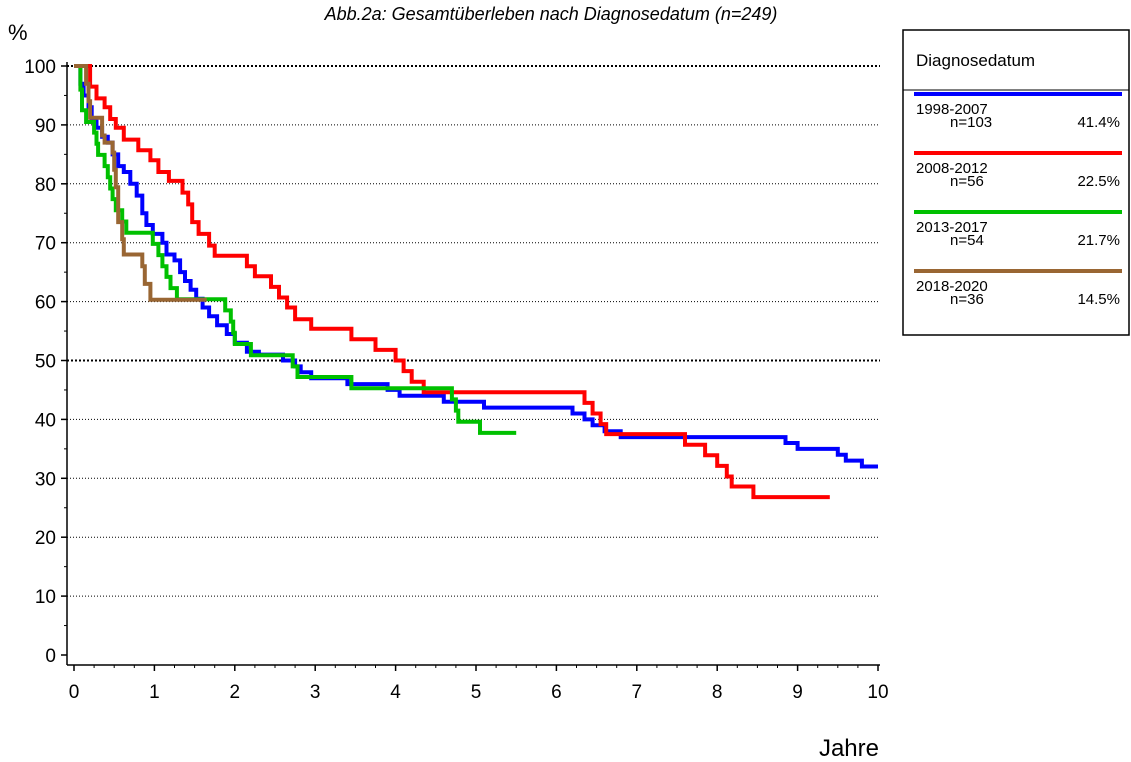 This screenshot has width=1131, height=762. I want to click on legend-count: n=36, so click(967, 299).